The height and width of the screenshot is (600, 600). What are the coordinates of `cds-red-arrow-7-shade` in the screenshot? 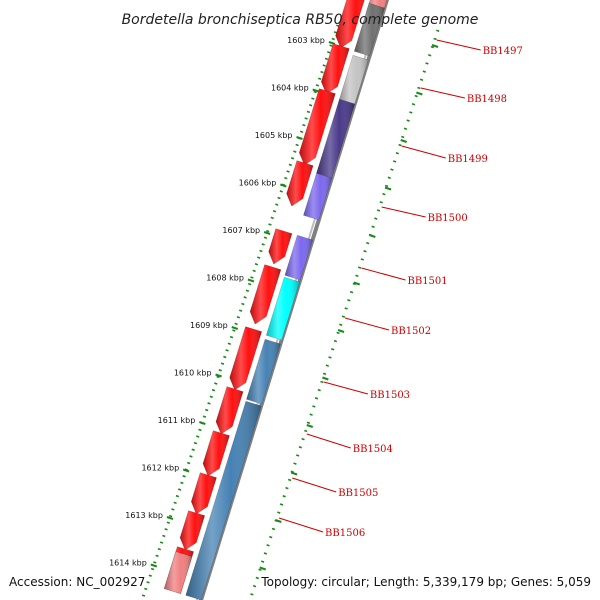 It's located at (230, 410).